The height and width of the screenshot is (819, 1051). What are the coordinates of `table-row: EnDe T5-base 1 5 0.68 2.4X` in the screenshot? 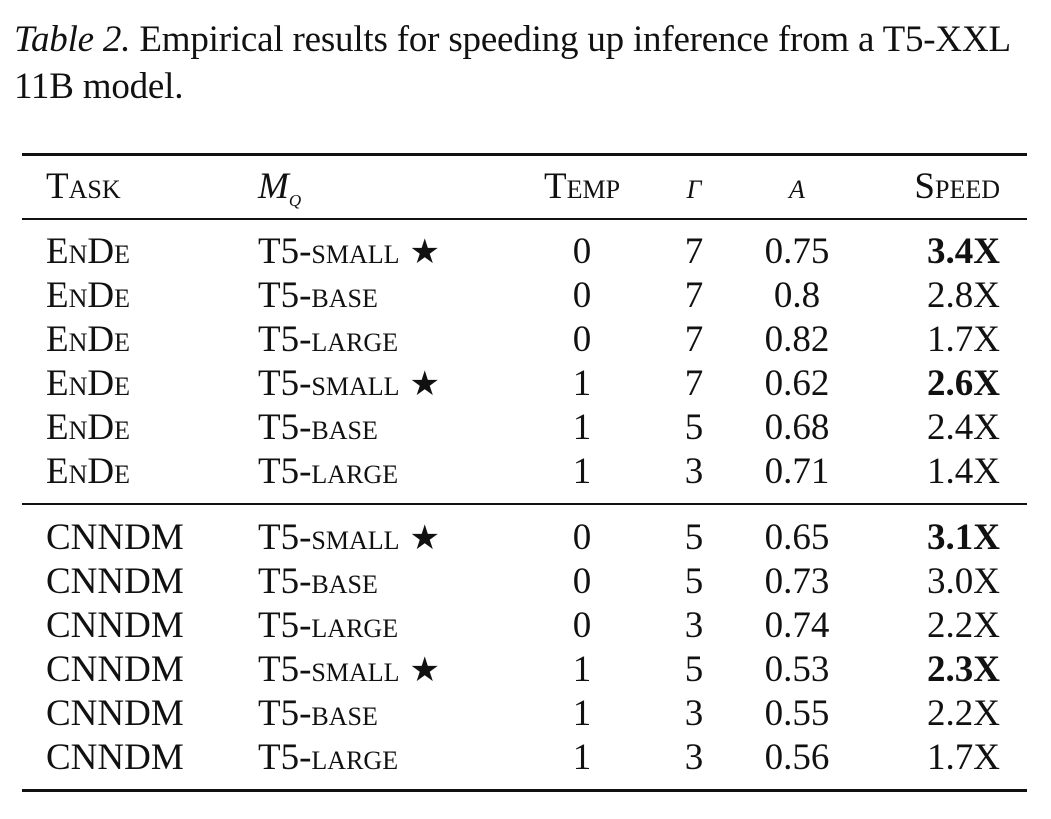 It's located at (525, 428).